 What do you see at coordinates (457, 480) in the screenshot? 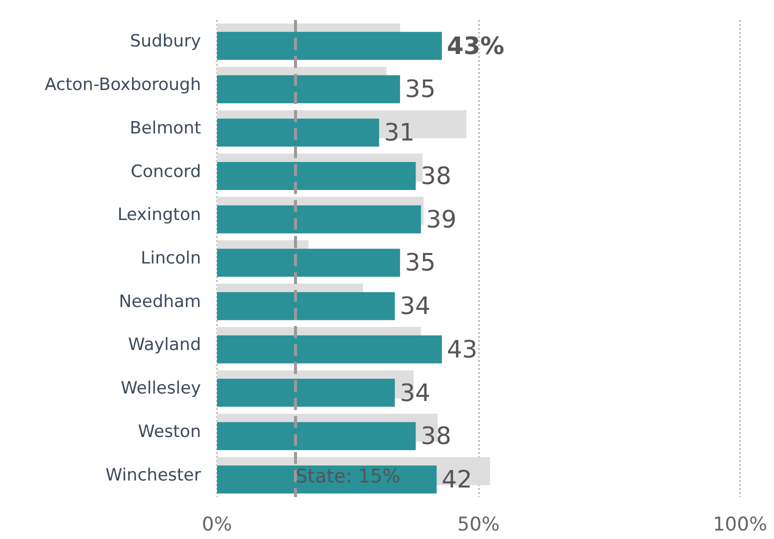
I see `data-label: 42` at bounding box center [457, 480].